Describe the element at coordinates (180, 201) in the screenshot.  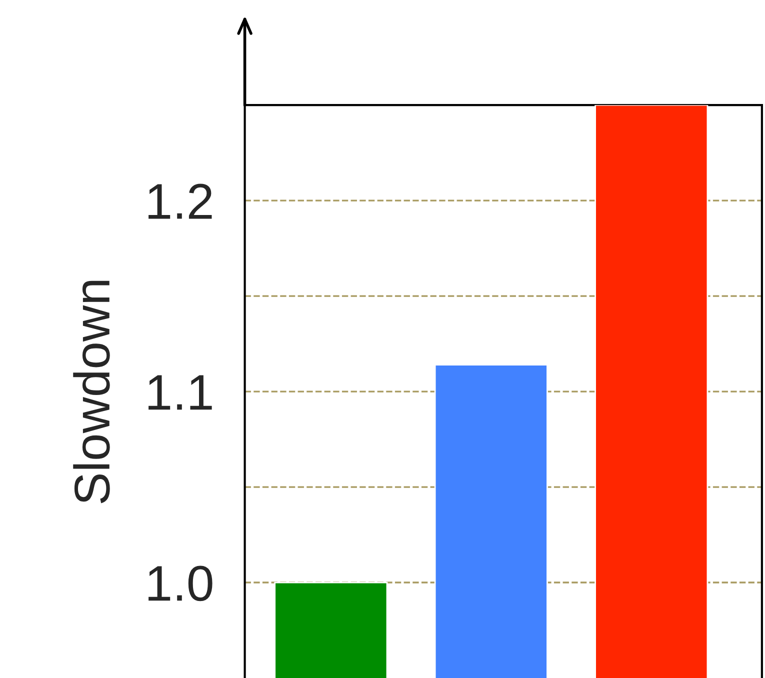
I see `y-tick-label: 1.2` at that location.